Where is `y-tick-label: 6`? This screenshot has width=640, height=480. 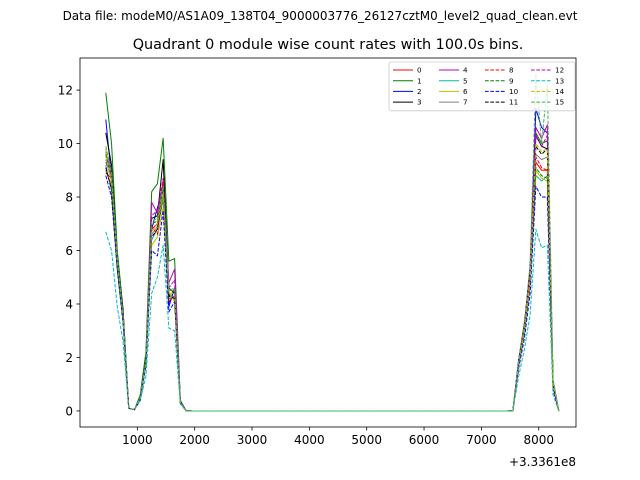
y-tick-label: 6 is located at coordinates (69, 251).